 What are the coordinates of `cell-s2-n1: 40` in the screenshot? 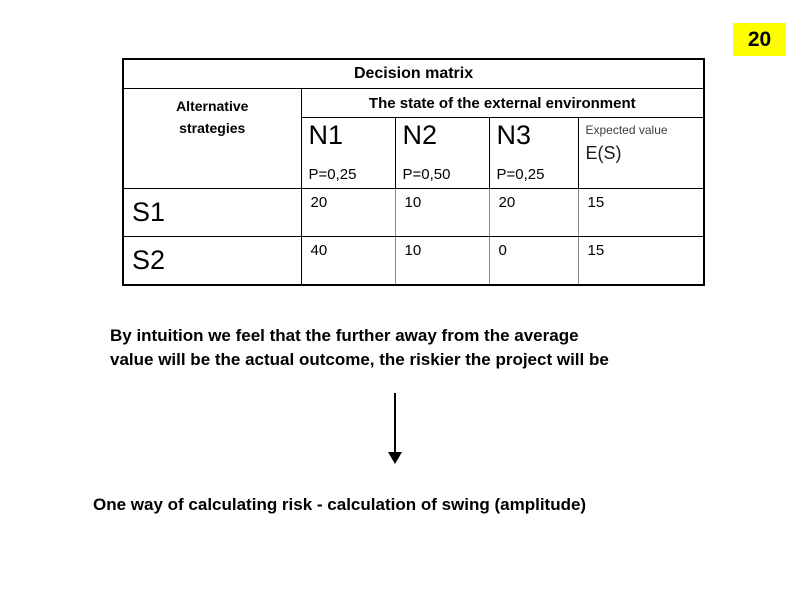 It's located at (348, 261).